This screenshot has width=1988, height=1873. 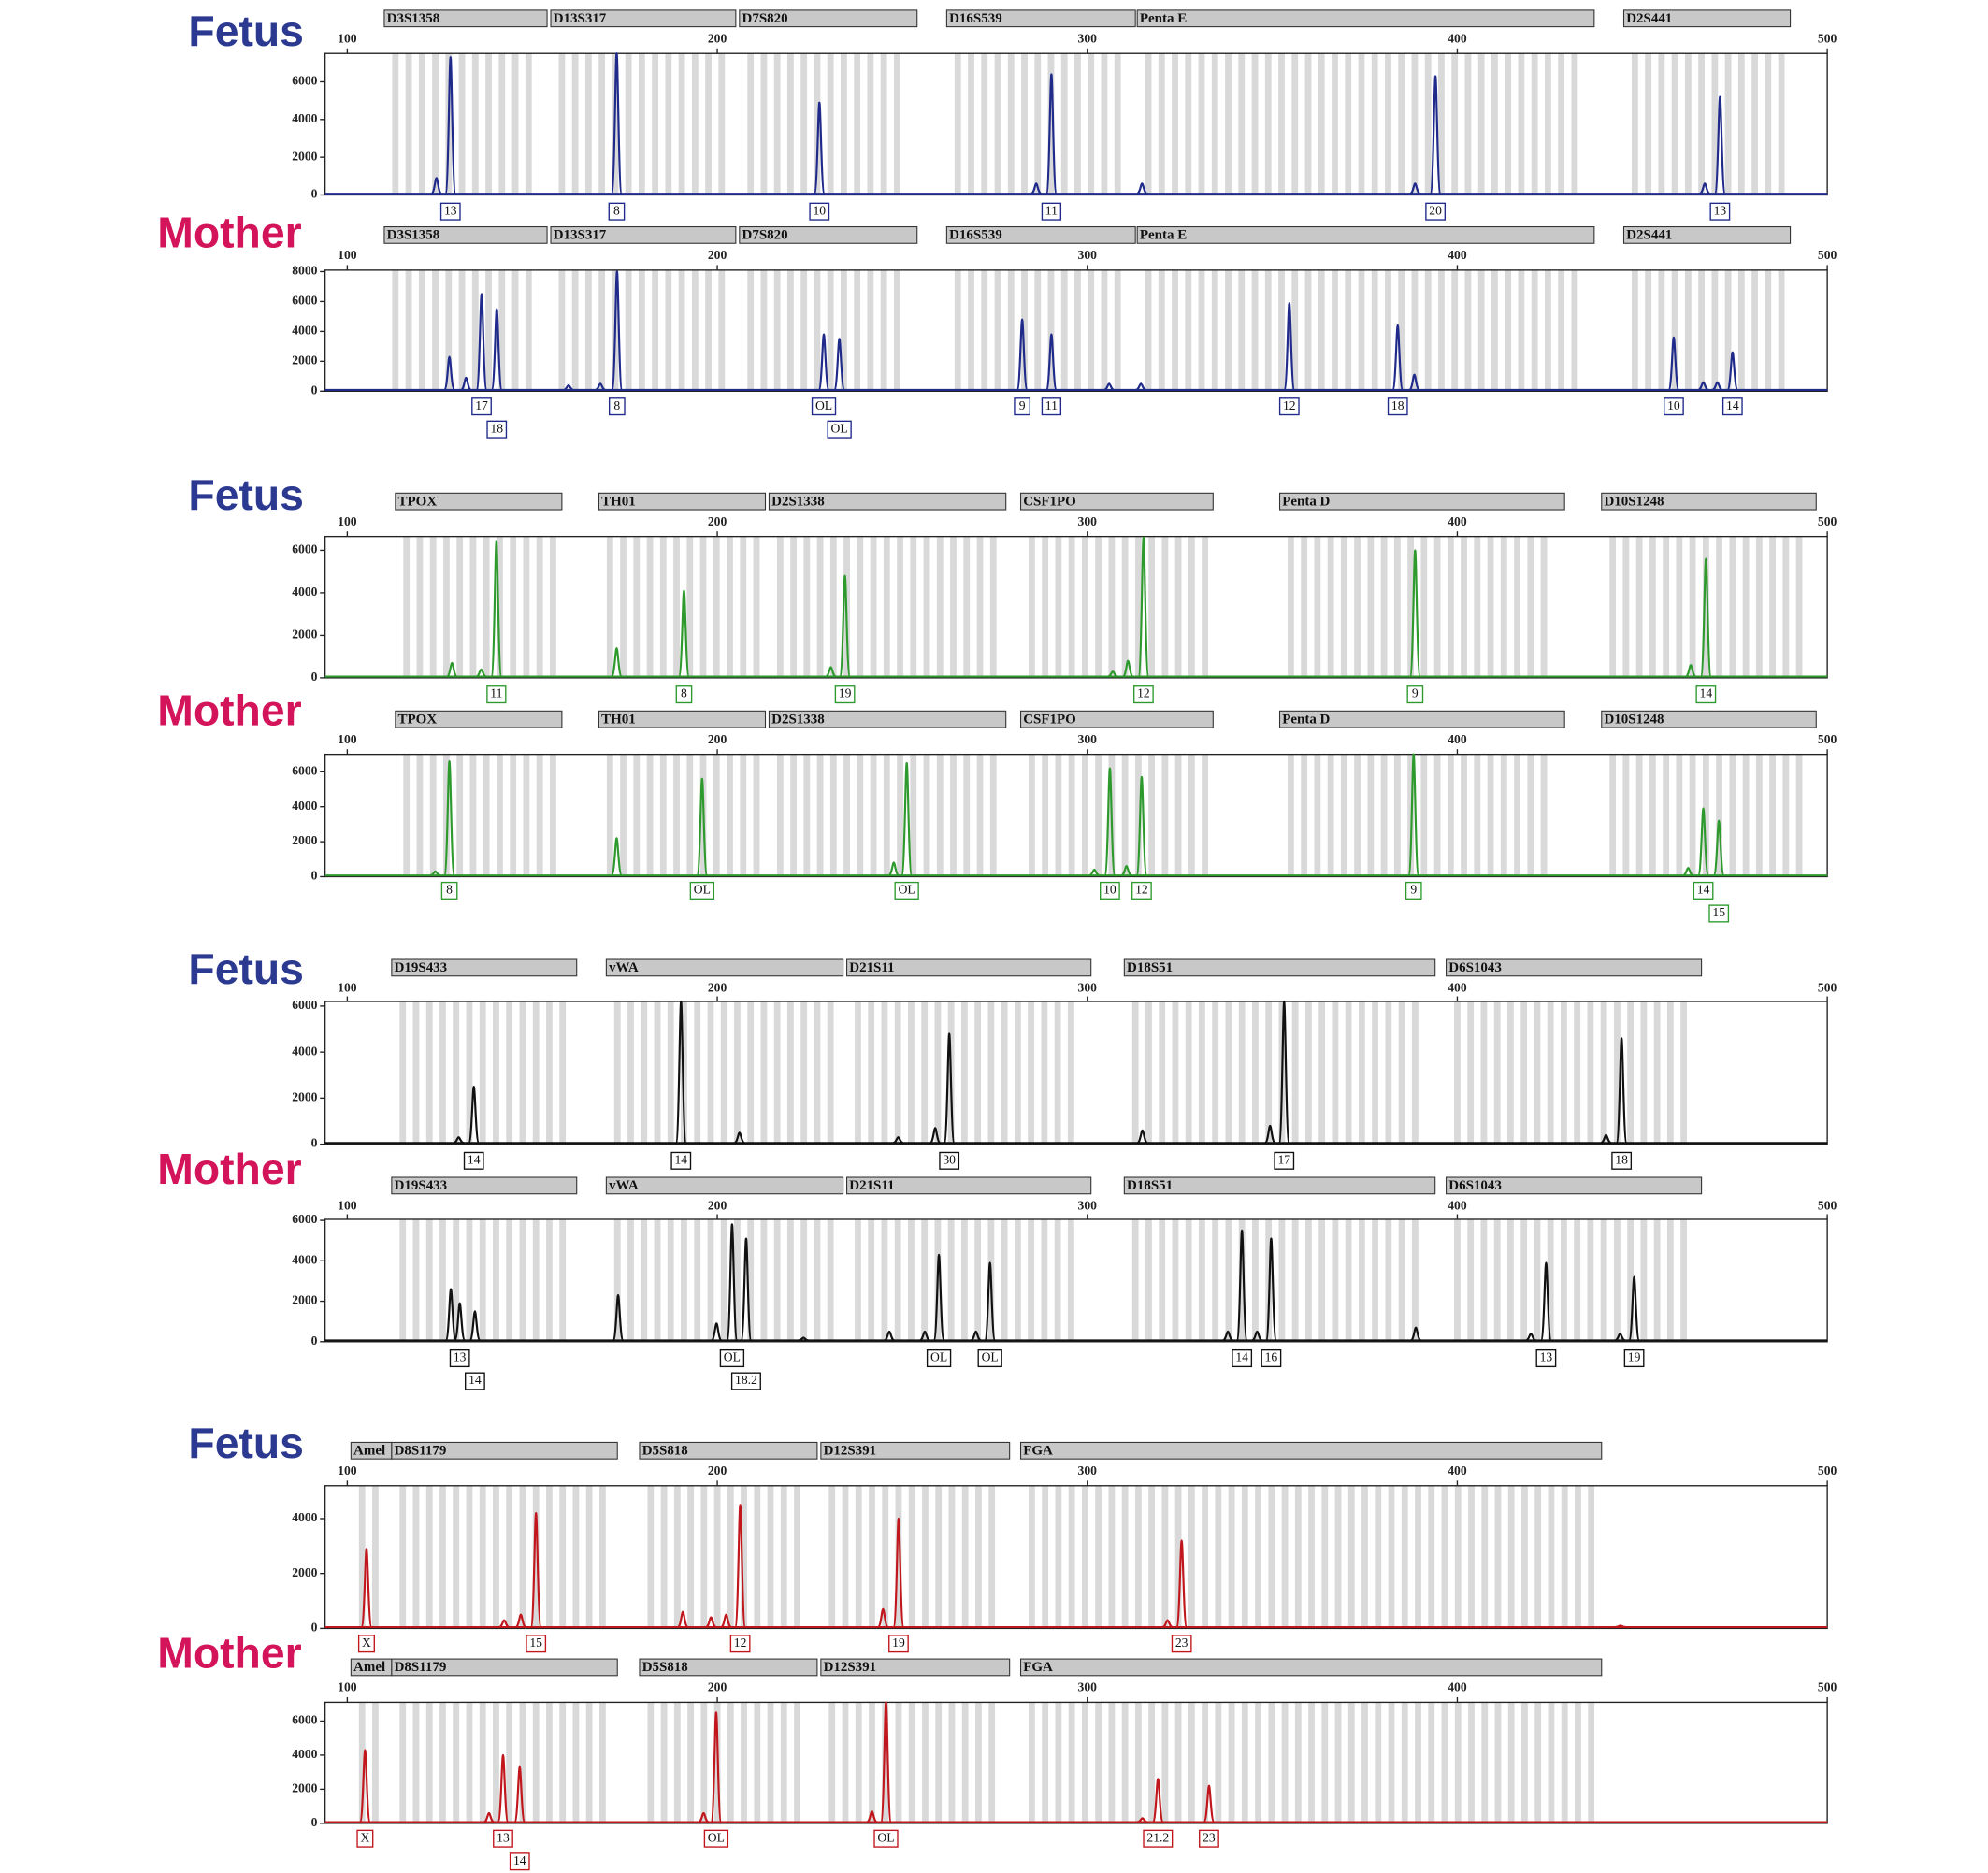 I want to click on locus-name: D18S51, so click(x=1150, y=968).